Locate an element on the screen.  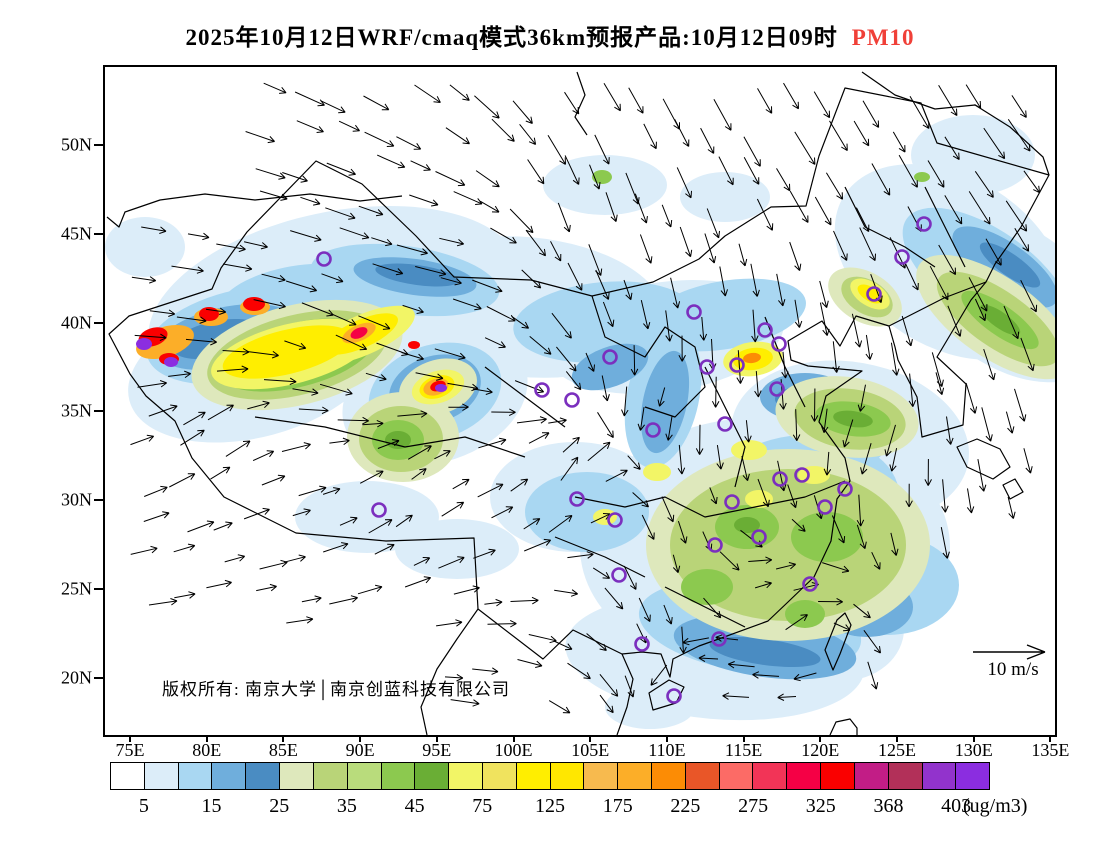
copyright-text: 版权所有: 南京大学│南京创蓝科技有限公司 is located at coordinates (336, 689).